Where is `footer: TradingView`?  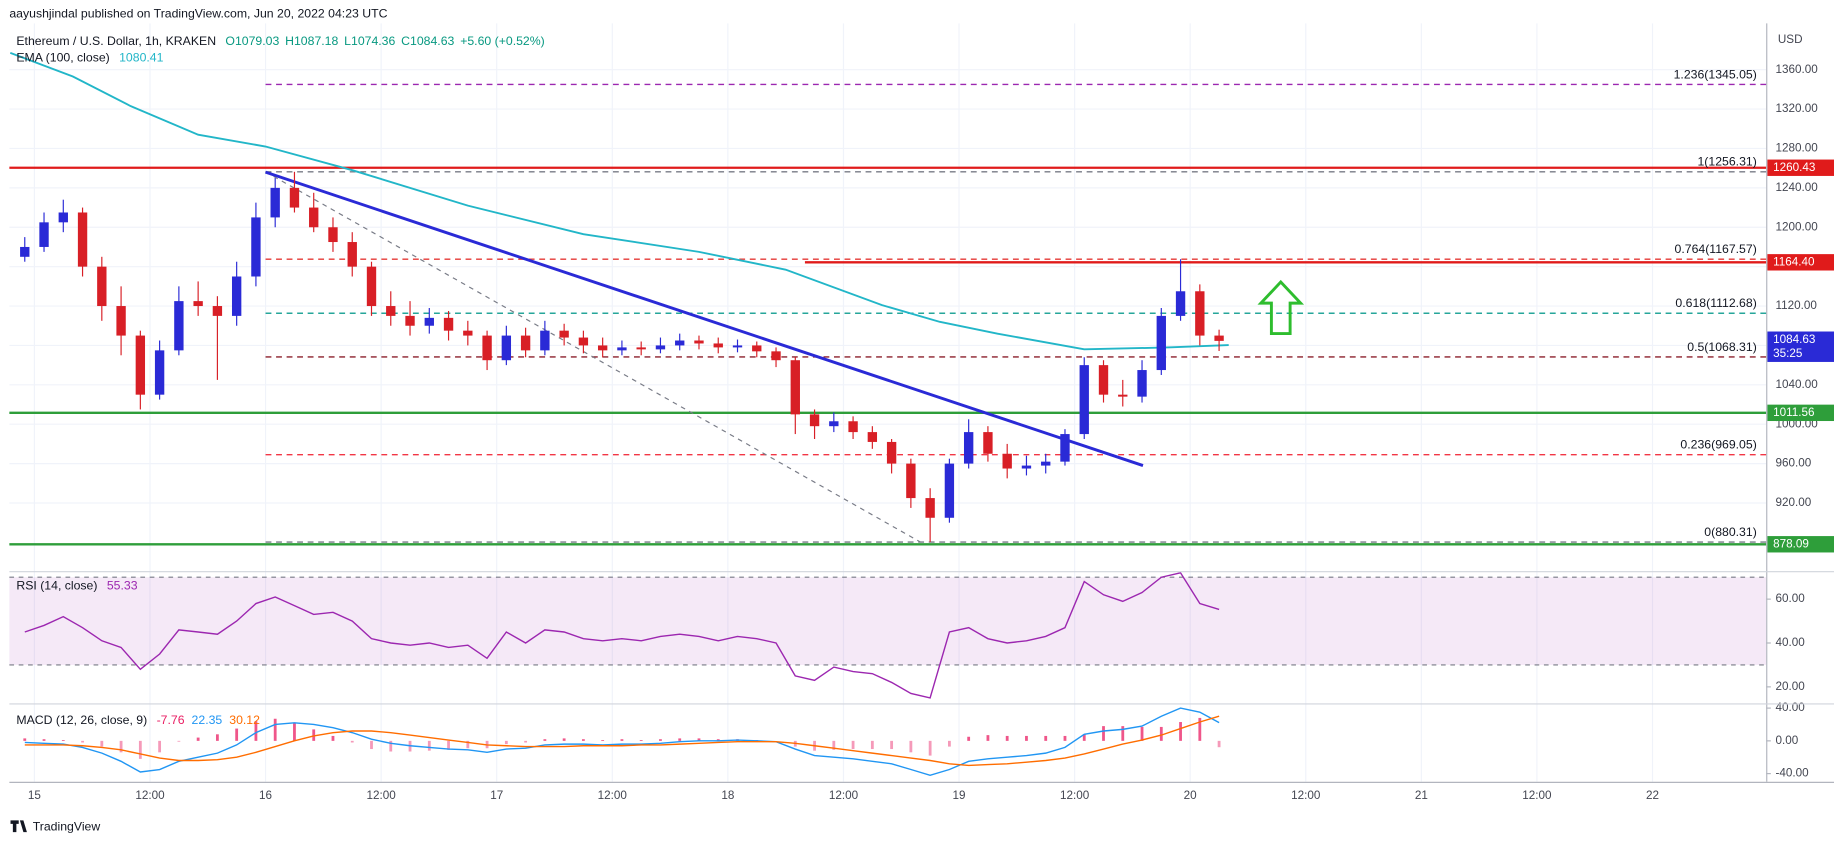 footer: TradingView is located at coordinates (55, 827).